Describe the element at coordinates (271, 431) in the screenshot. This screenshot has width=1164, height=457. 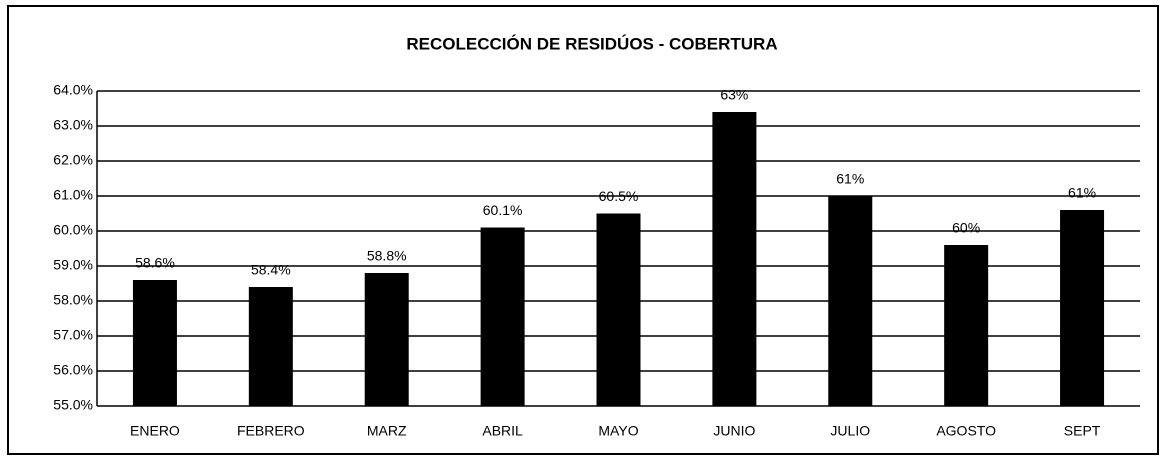
I see `x-tick-label: FEBRERO` at that location.